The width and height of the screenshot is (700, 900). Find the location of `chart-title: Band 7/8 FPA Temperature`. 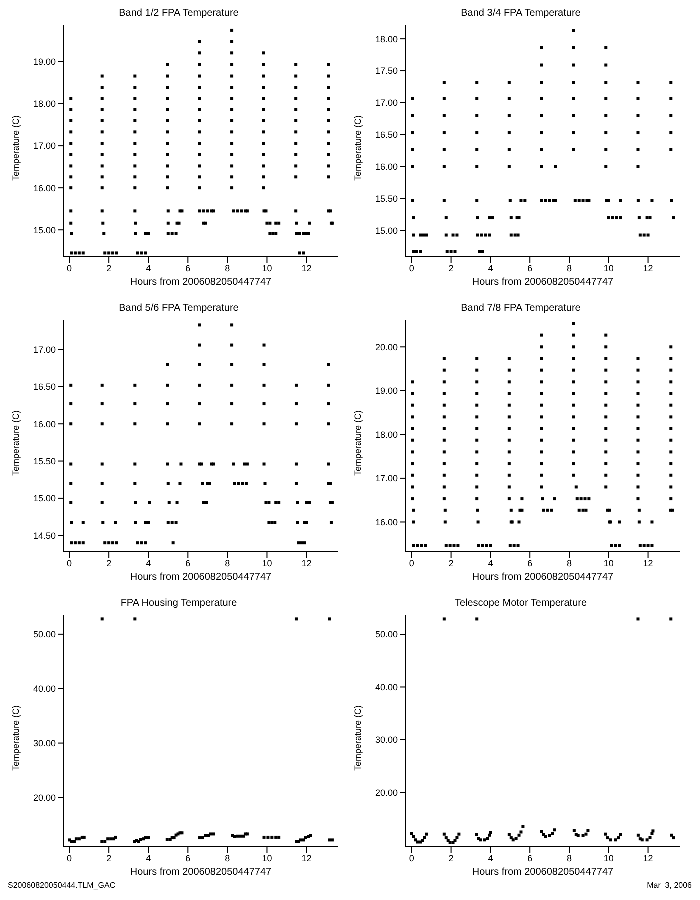

chart-title: Band 7/8 FPA Temperature is located at coordinates (521, 309).